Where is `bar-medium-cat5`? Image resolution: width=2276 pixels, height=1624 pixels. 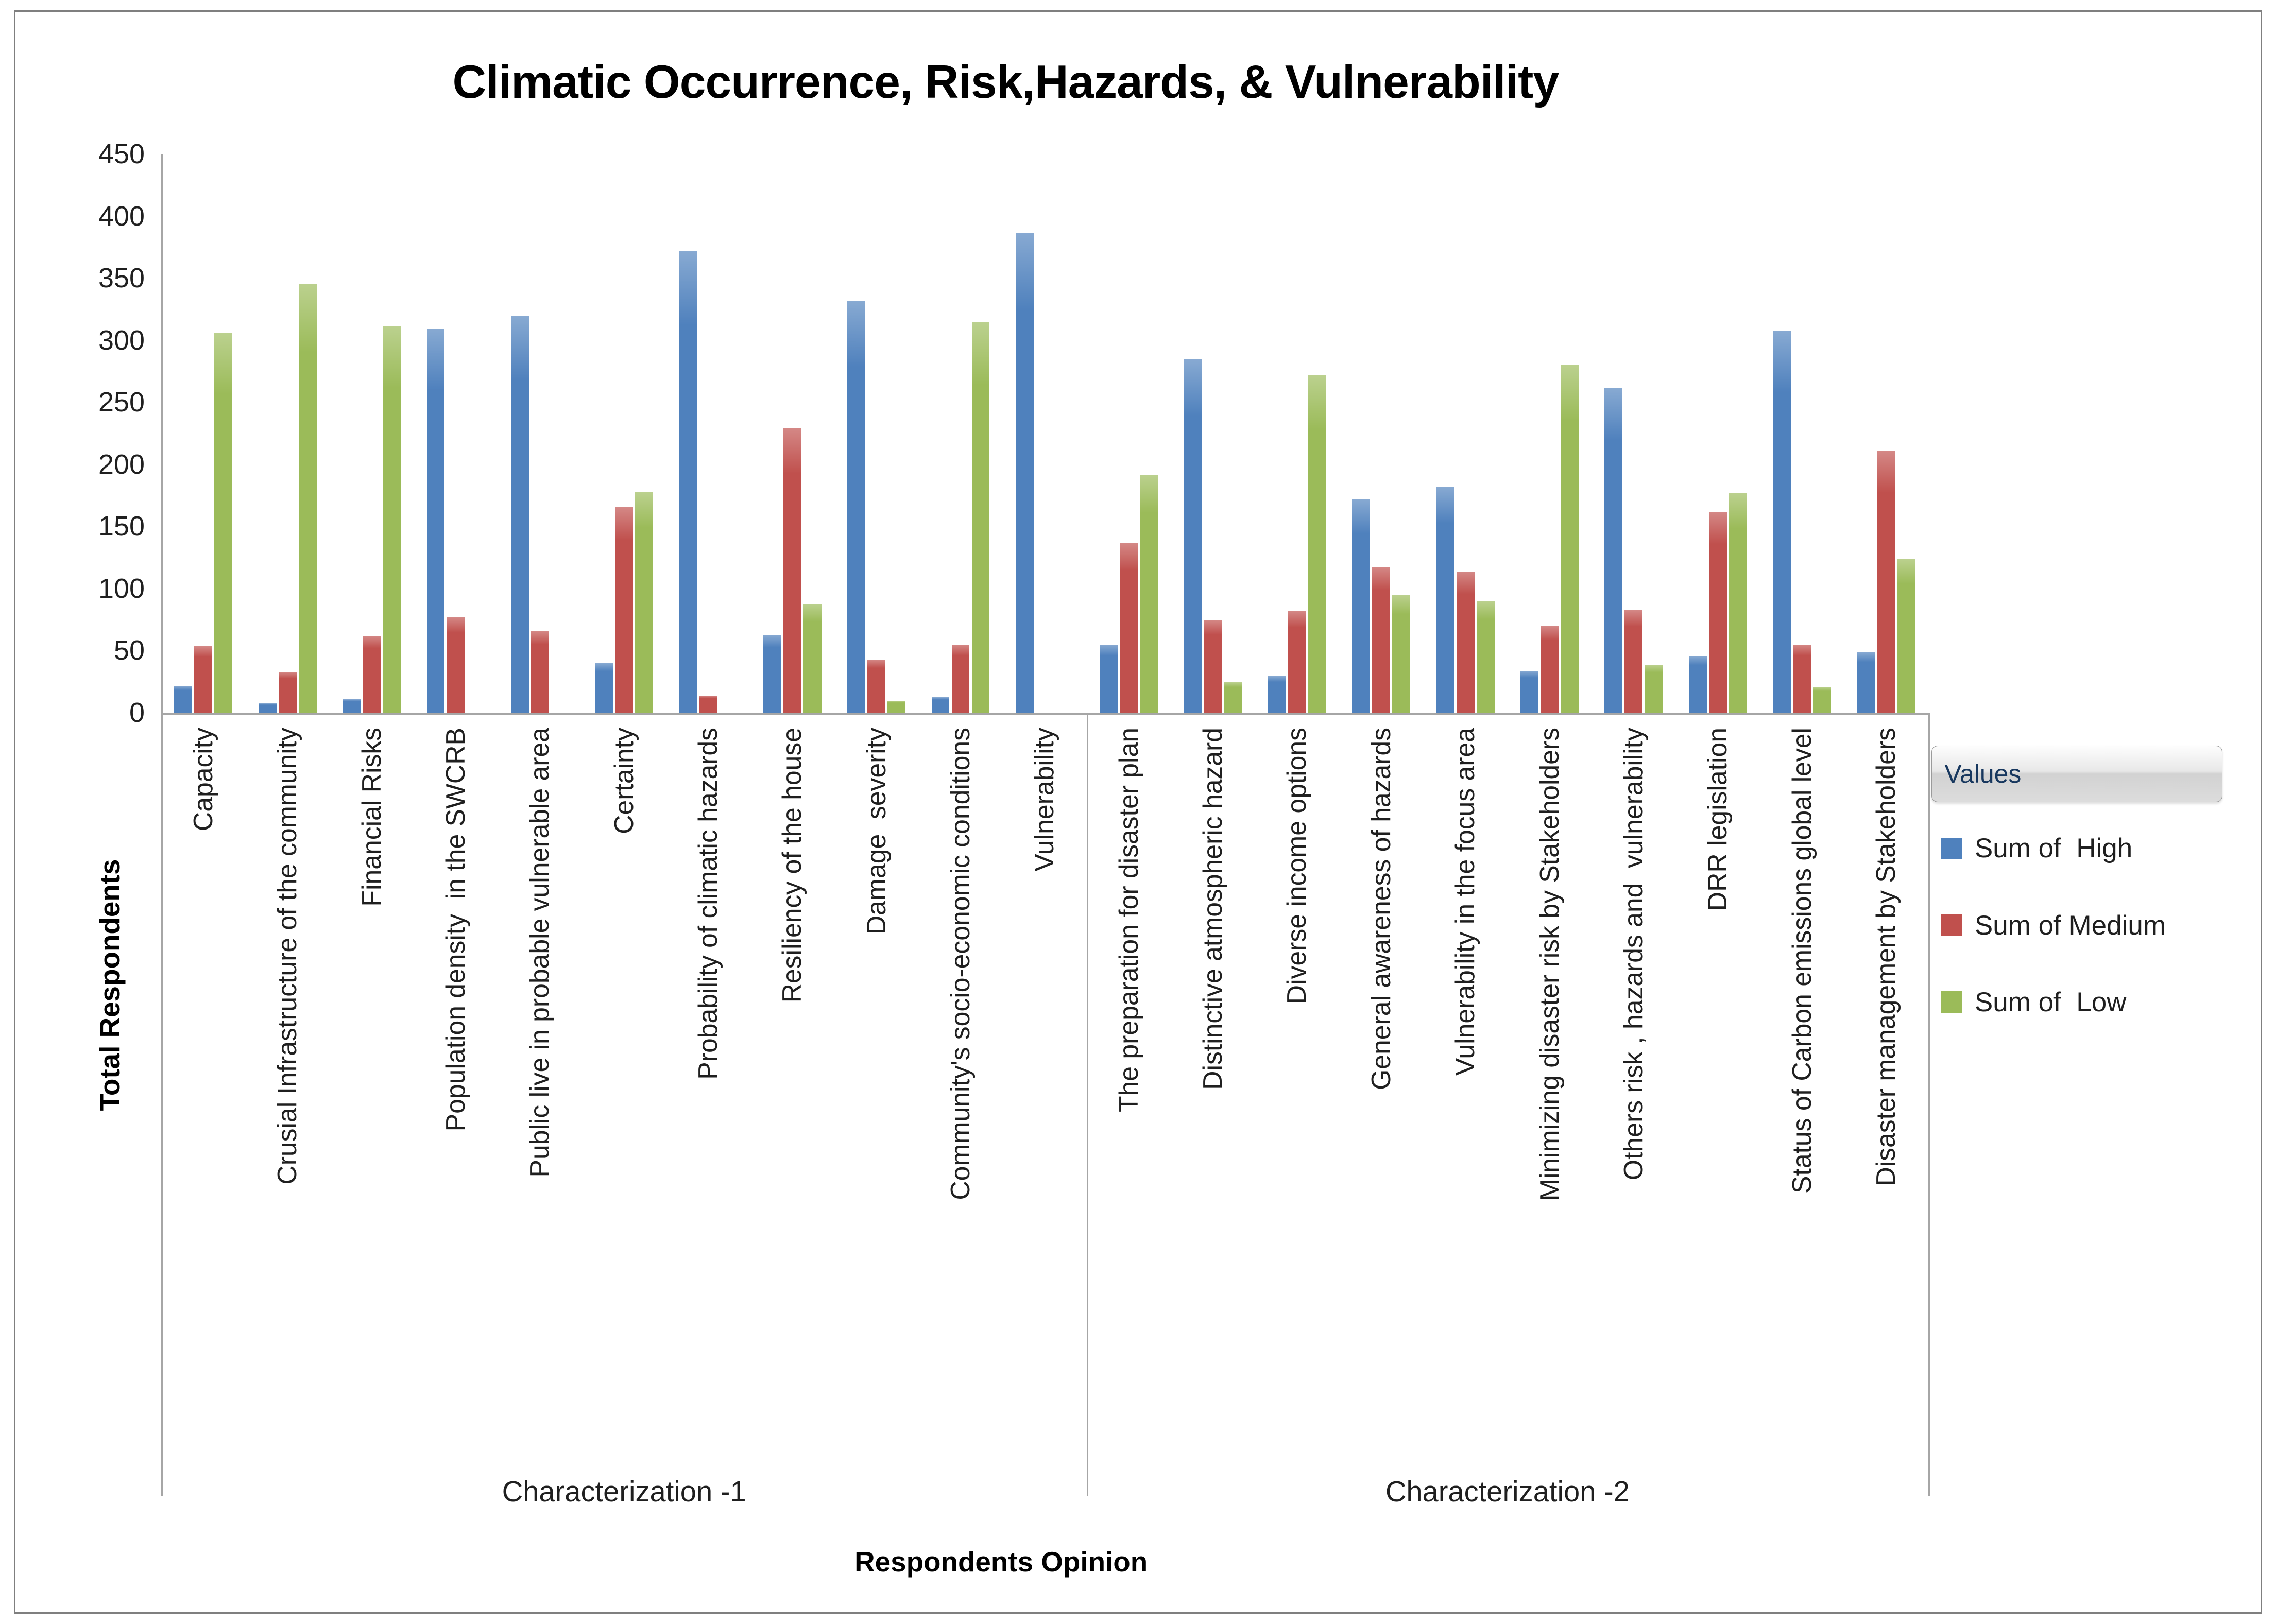 bar-medium-cat5 is located at coordinates (540, 672).